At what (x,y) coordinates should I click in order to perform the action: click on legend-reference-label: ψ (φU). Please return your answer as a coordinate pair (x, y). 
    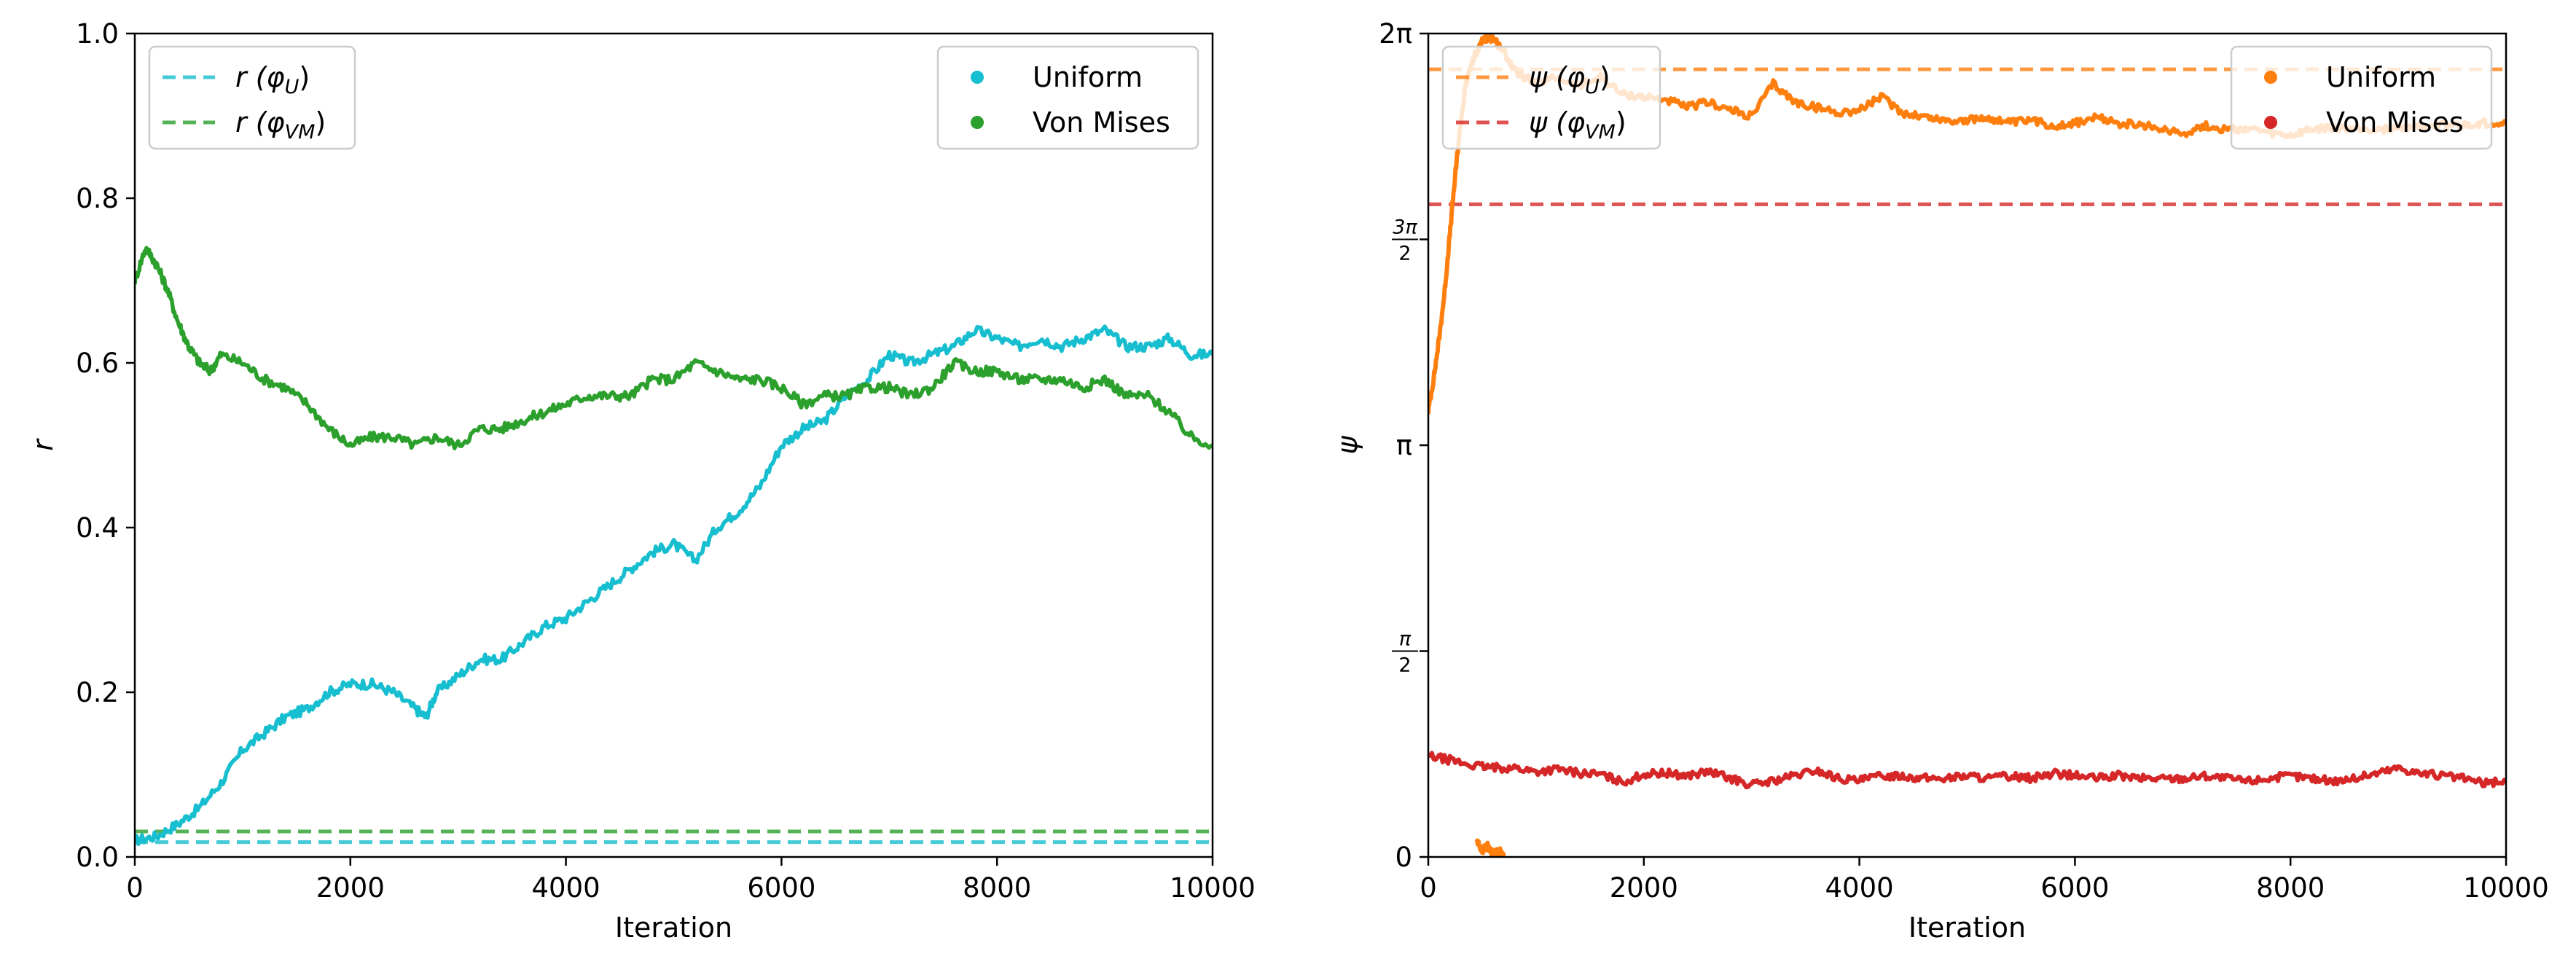
    Looking at the image, I should click on (1569, 79).